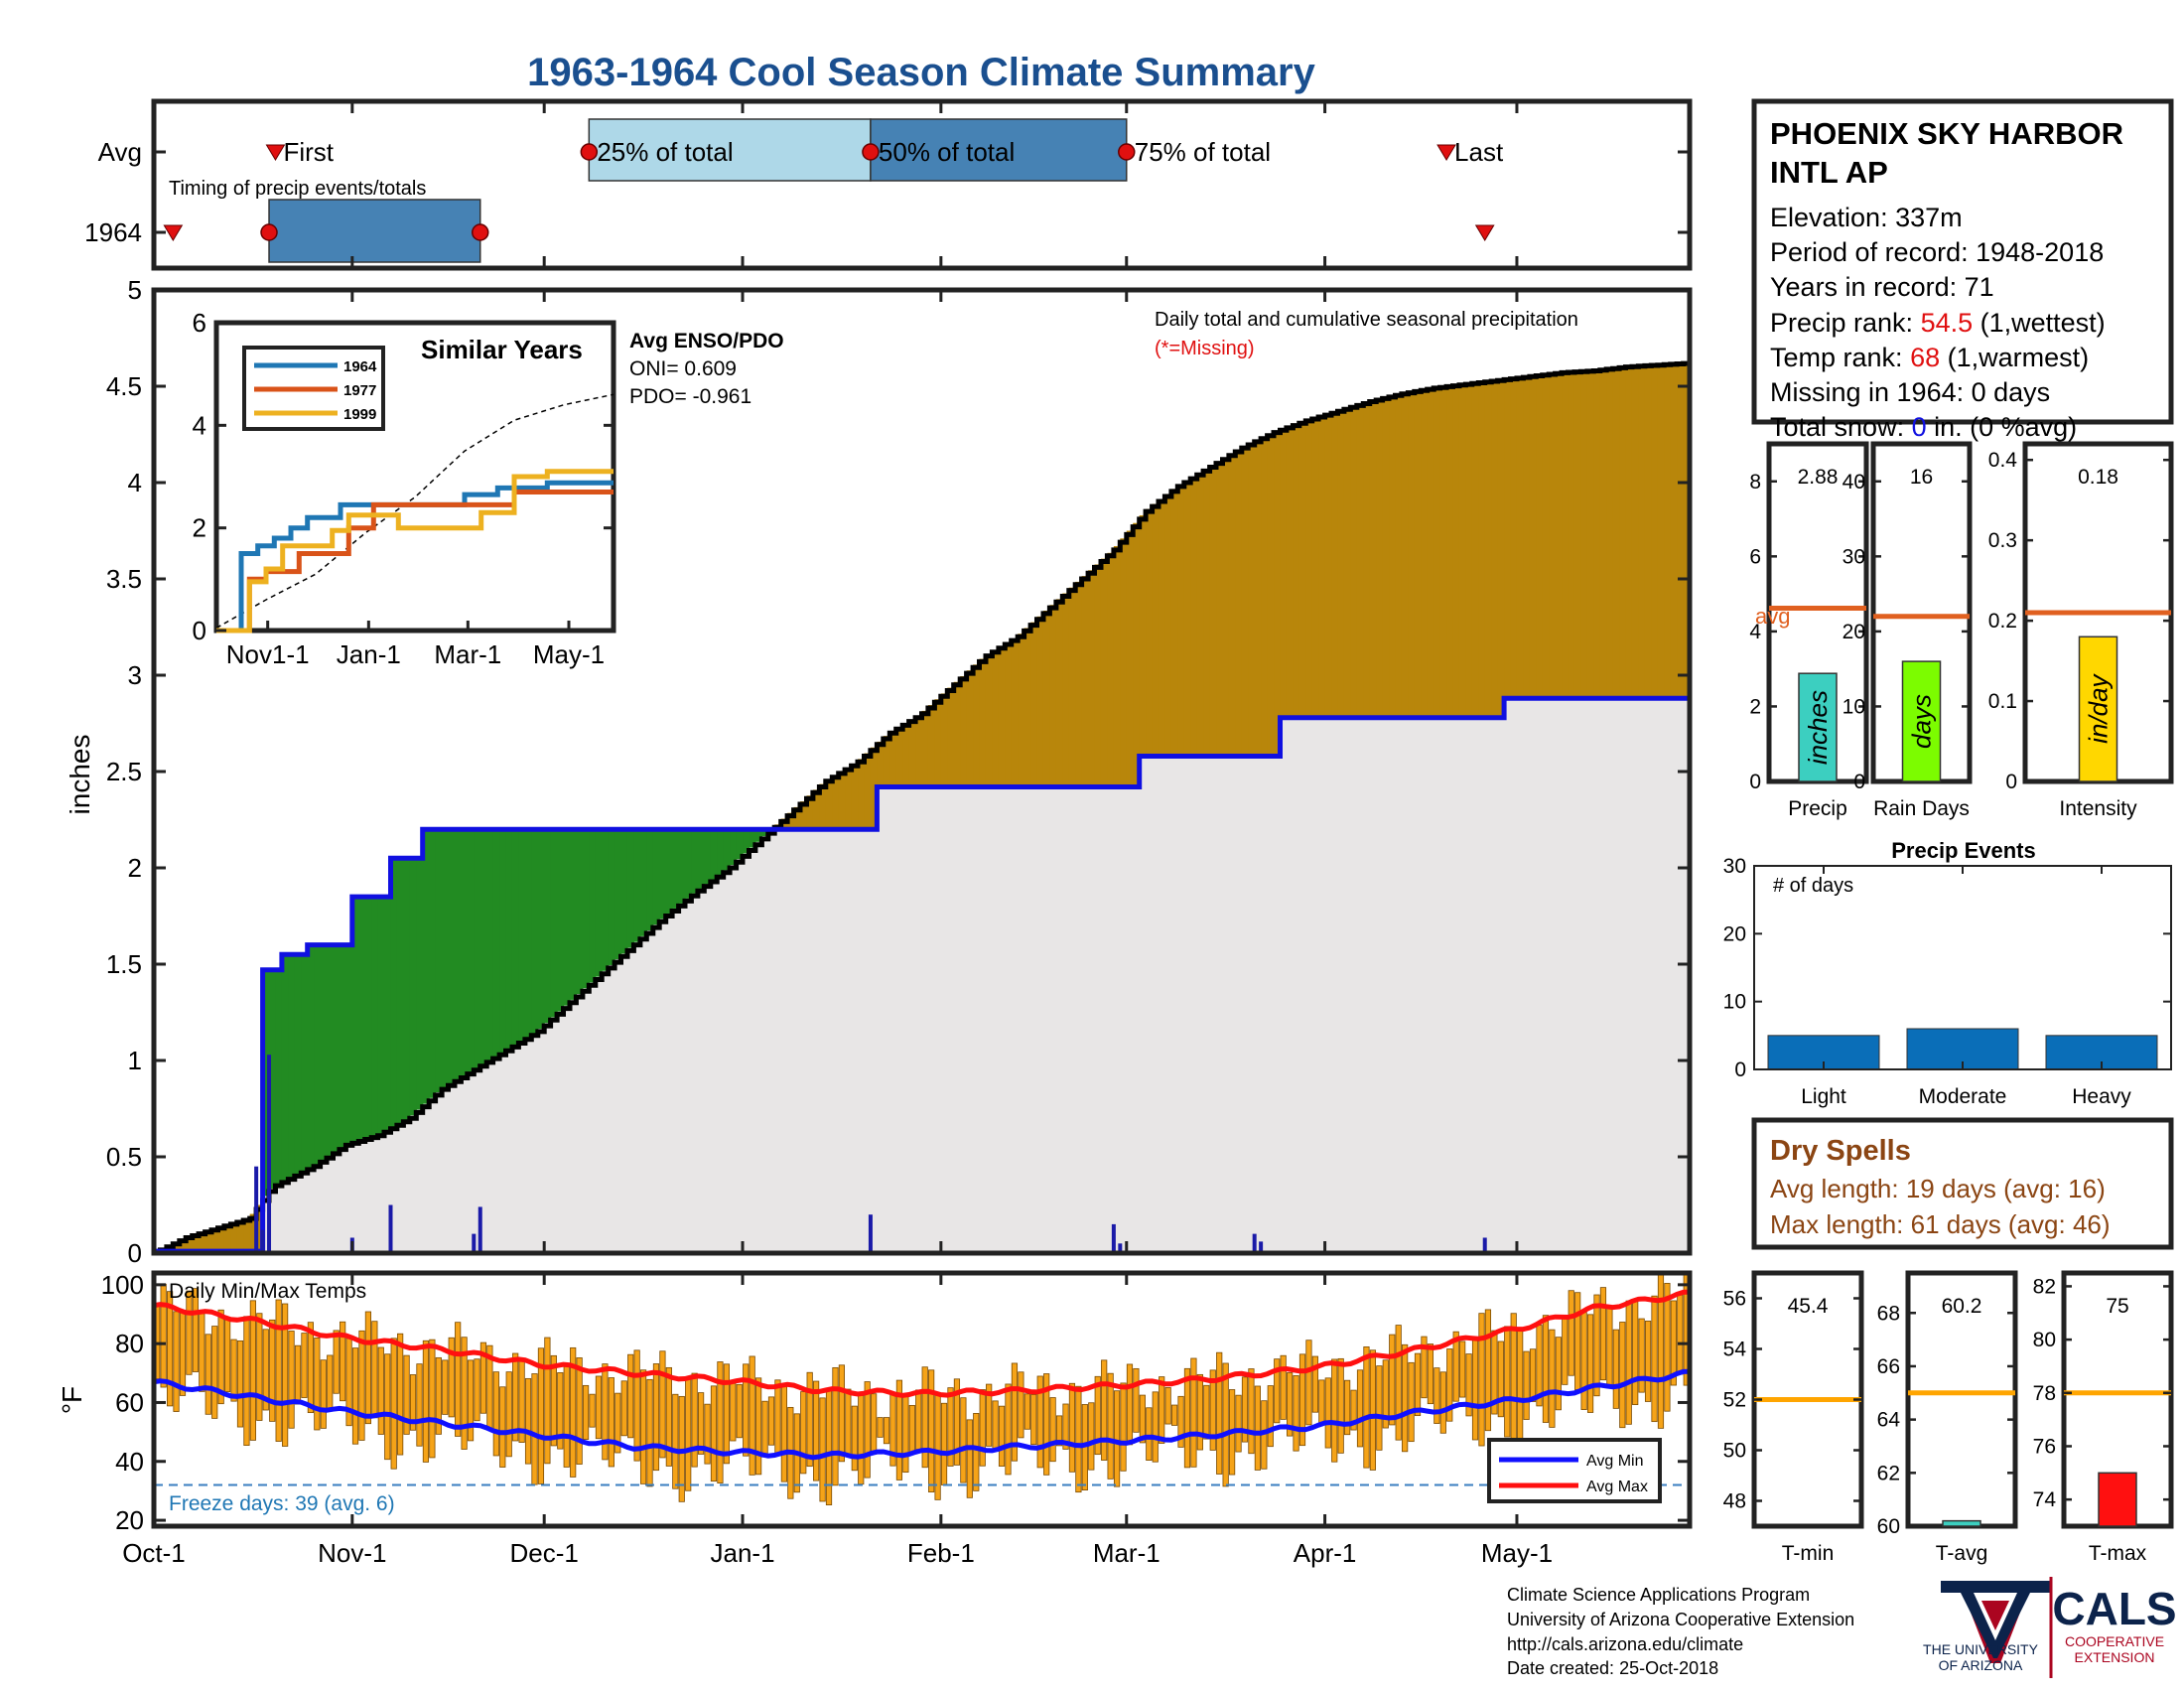 This screenshot has height=1693, width=2184. What do you see at coordinates (1921, 477) in the screenshot?
I see `precip-summary-1-value-label: 16` at bounding box center [1921, 477].